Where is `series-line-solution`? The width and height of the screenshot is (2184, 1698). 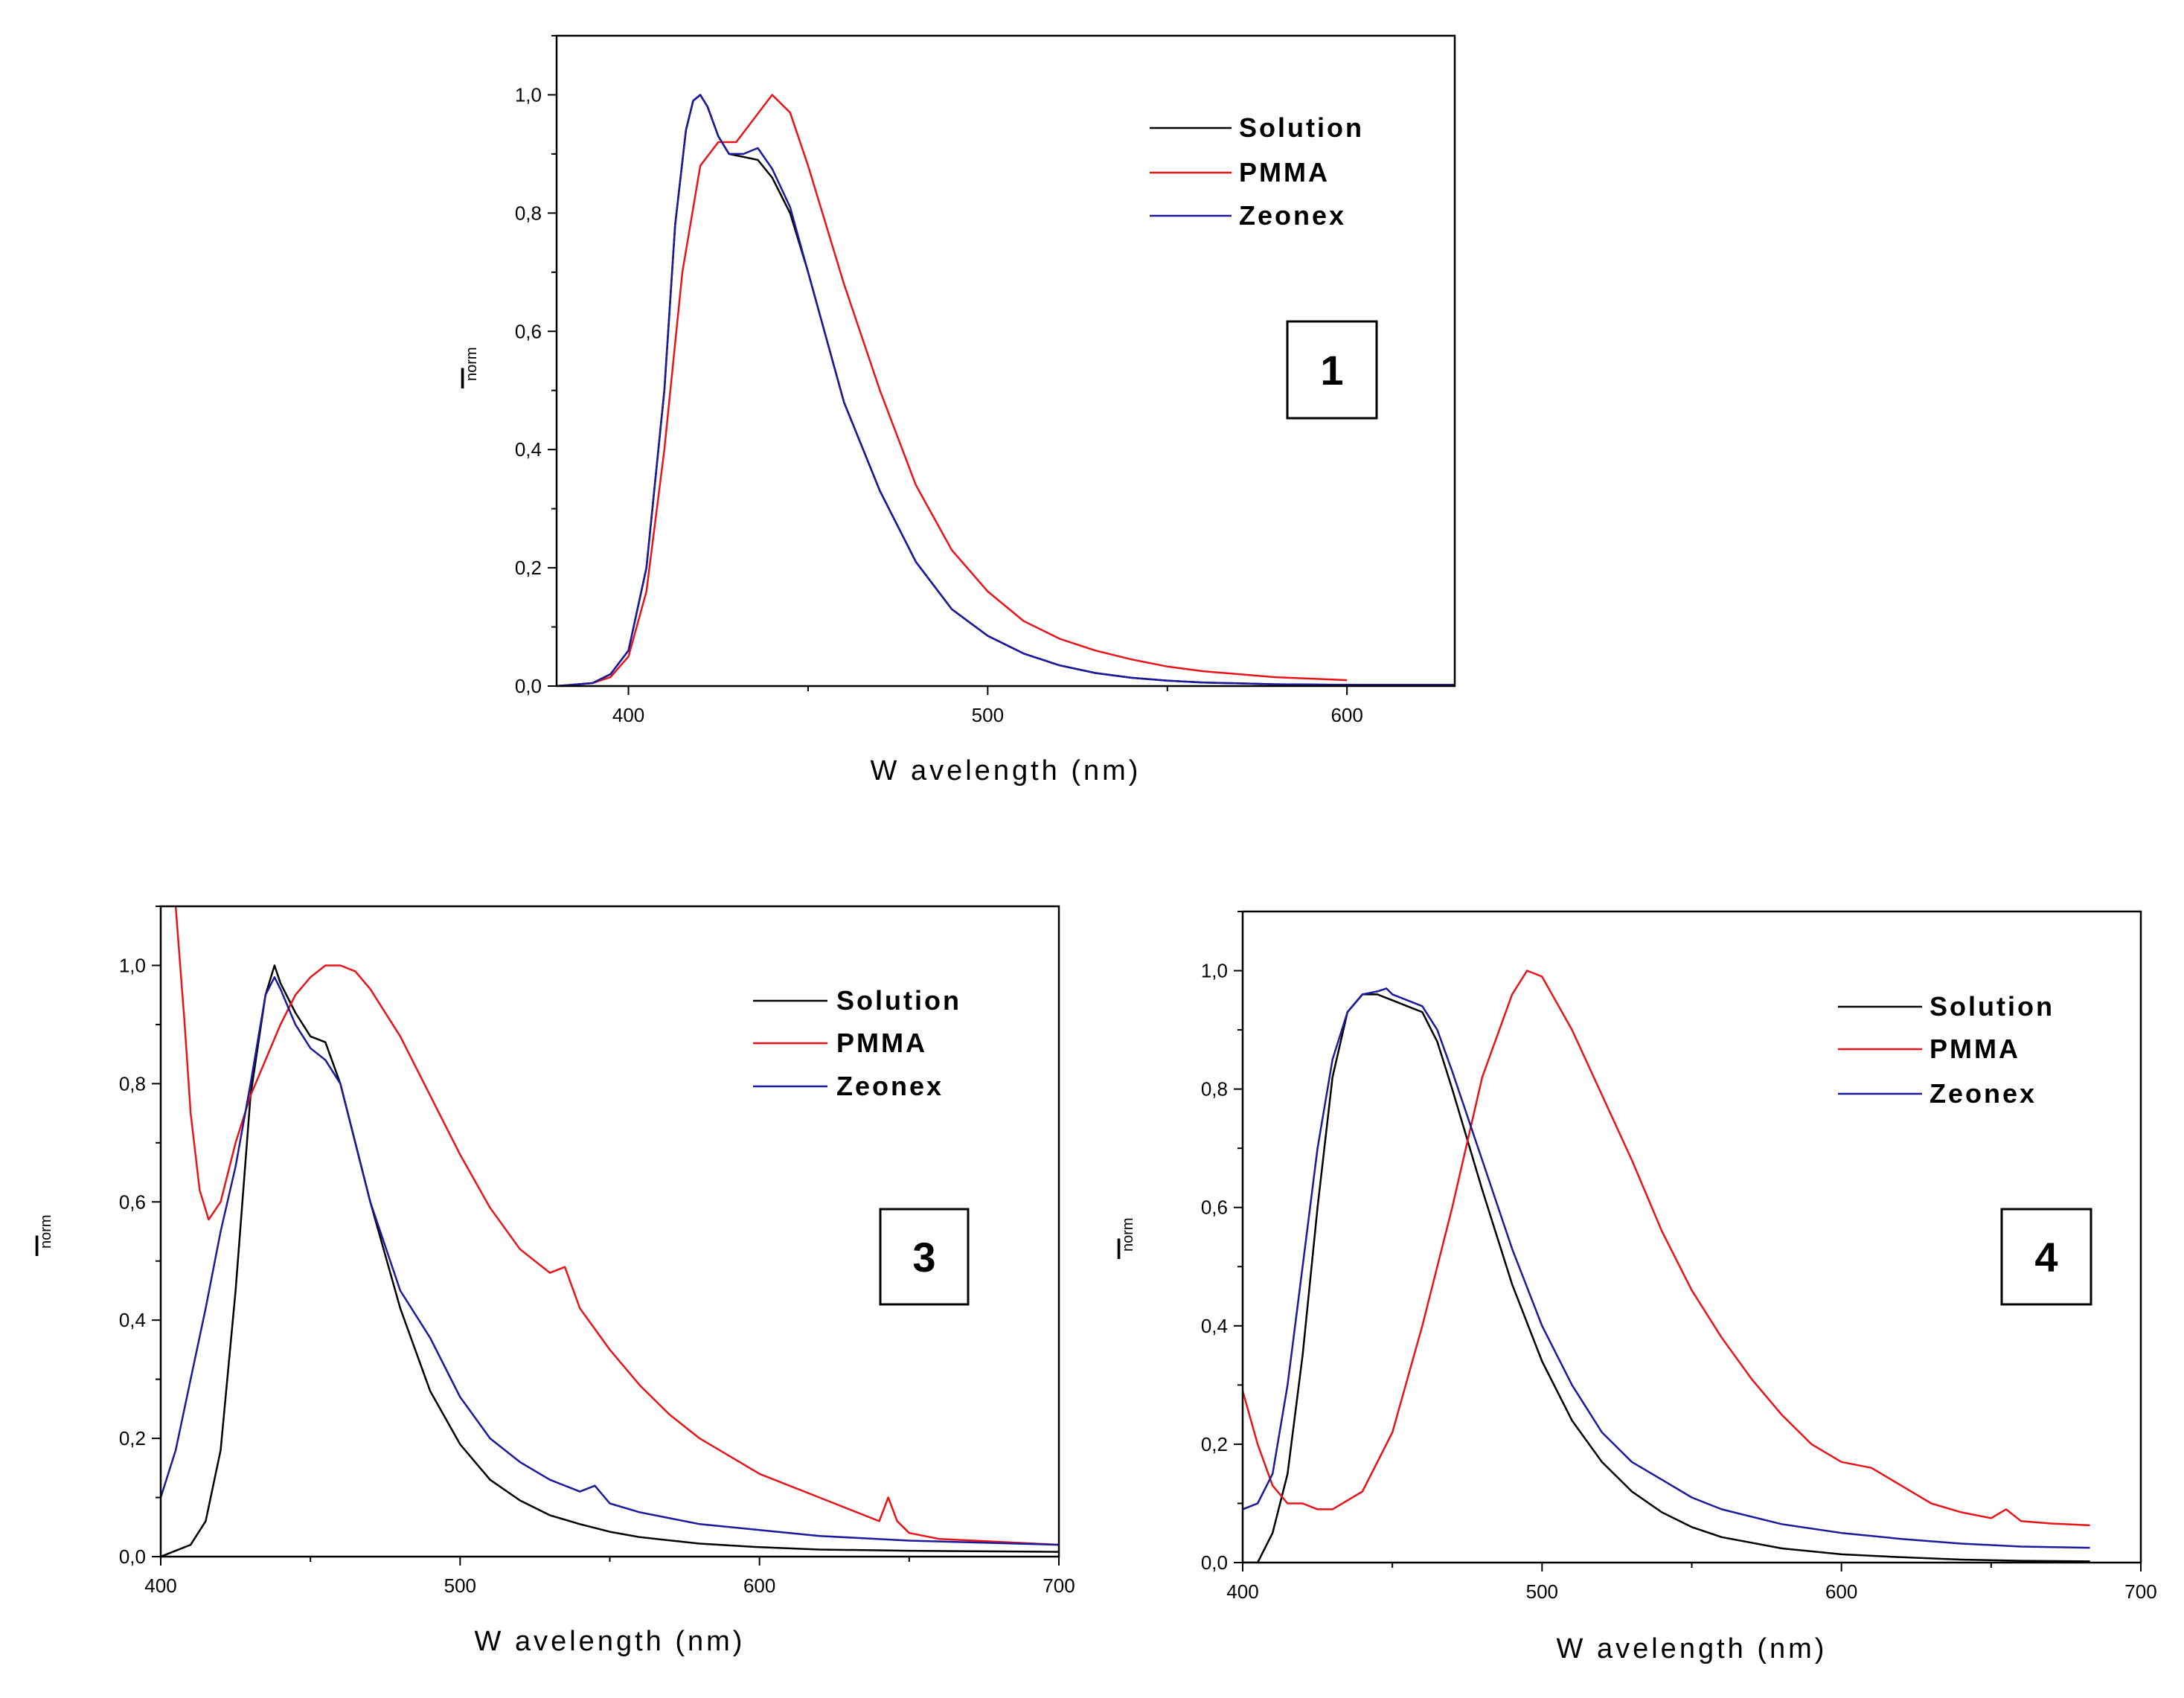 series-line-solution is located at coordinates (610, 1260).